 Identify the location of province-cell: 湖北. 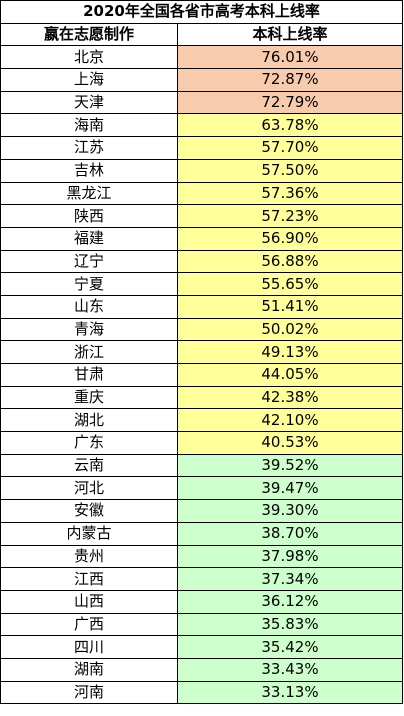
(89, 420).